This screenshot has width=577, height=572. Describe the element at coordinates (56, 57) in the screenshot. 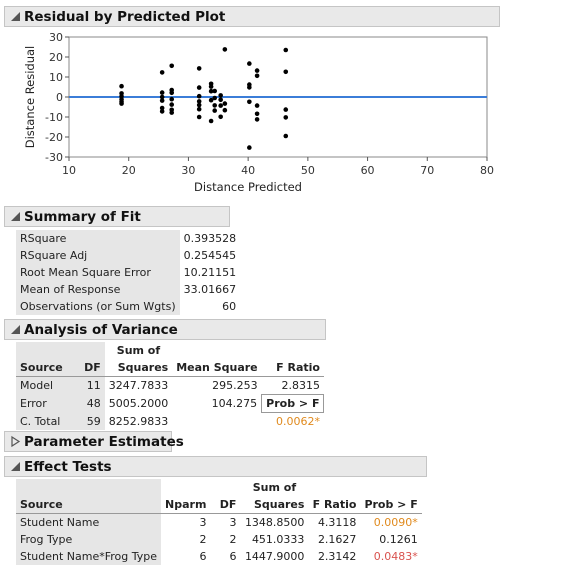

I see `y-tick-label: 20` at that location.